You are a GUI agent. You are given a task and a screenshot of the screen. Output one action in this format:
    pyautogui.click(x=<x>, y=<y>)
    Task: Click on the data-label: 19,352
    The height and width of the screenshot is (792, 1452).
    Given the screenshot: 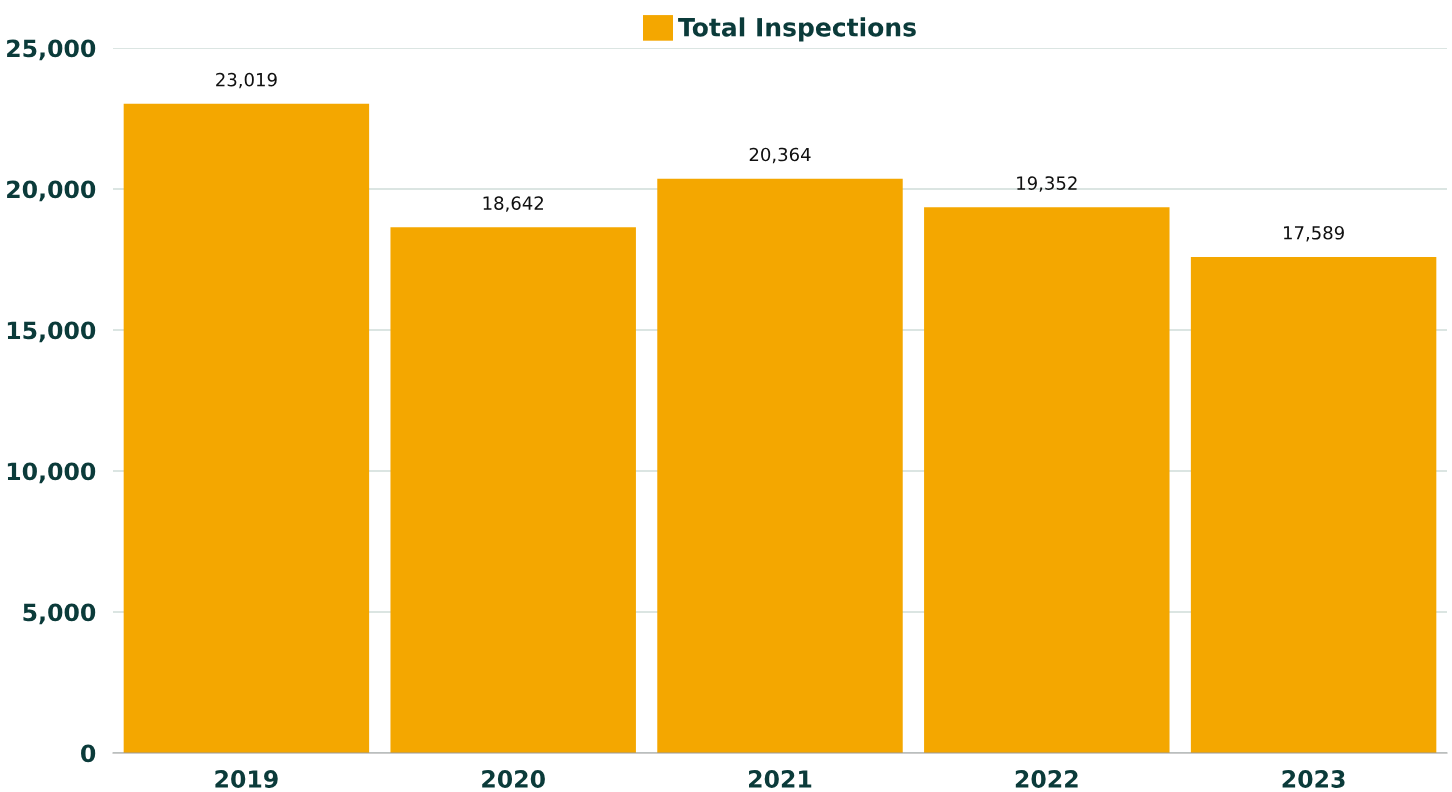 What is the action you would take?
    pyautogui.click(x=1047, y=184)
    